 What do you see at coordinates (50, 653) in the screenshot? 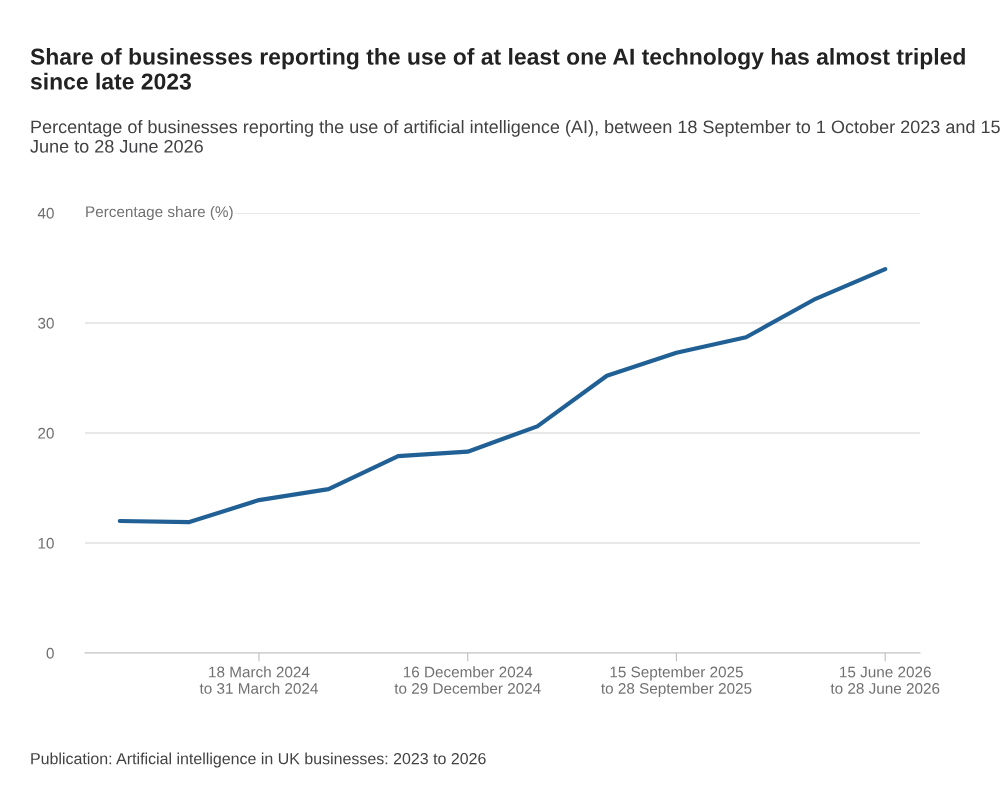
I see `y-tick-label: 0` at bounding box center [50, 653].